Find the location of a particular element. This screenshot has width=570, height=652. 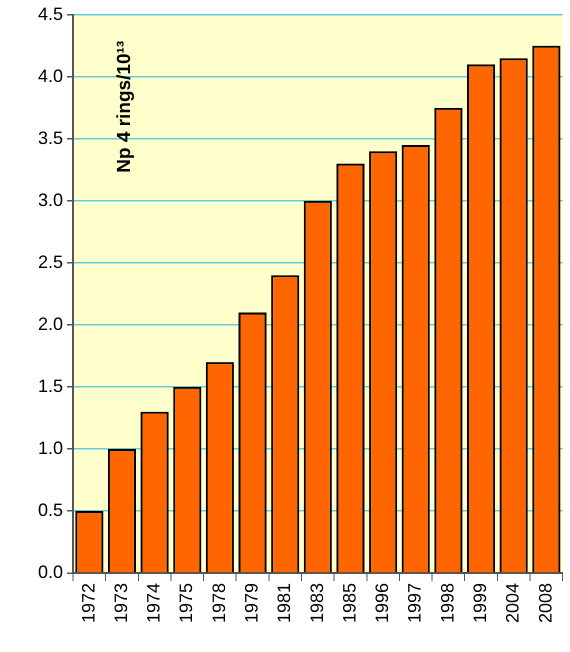

y-axis-title: Np 4 rings/10¹³ is located at coordinates (125, 106).